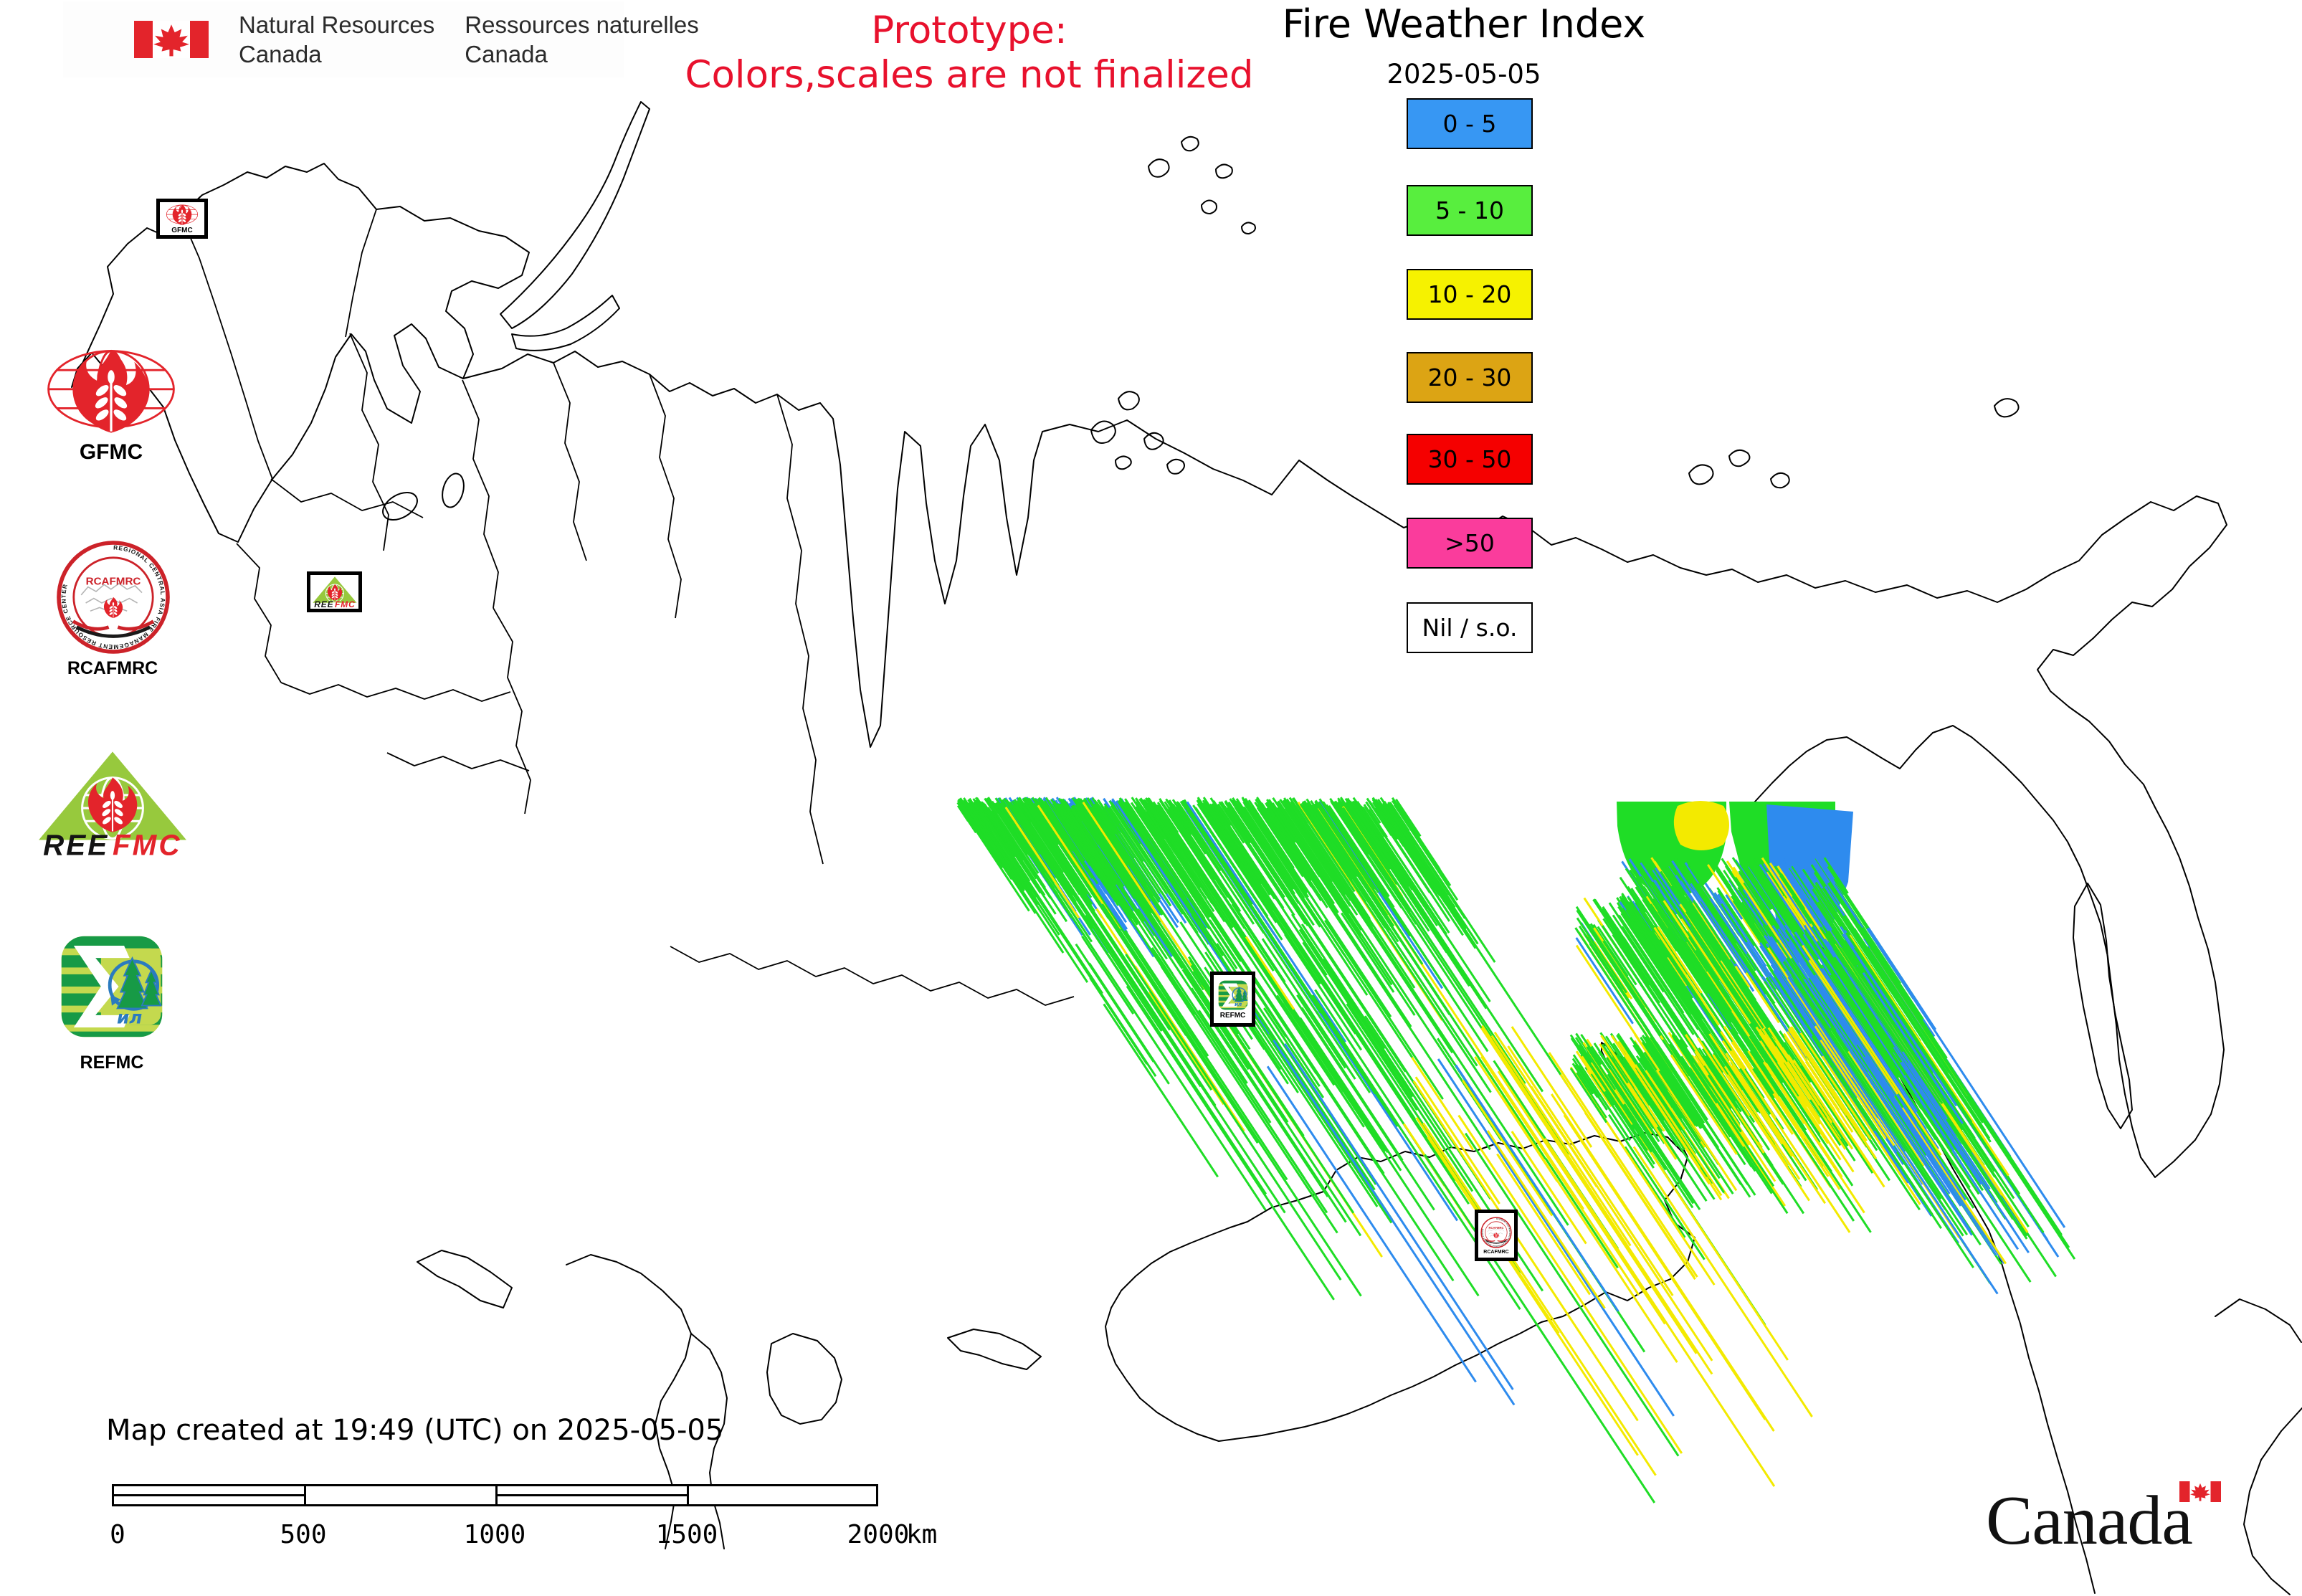 The width and height of the screenshot is (2302, 1596). I want to click on map-created-text: Map created at 19:49 (UTC) on 2025-05-05, so click(415, 1430).